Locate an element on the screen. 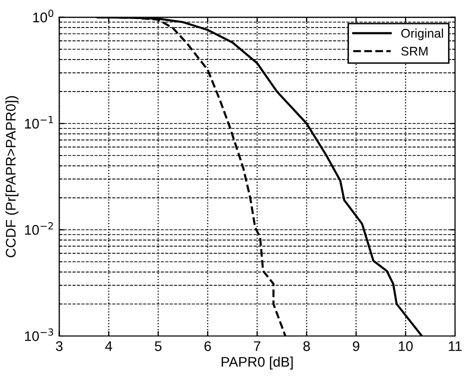  x-tick-label: 8 is located at coordinates (306, 346).